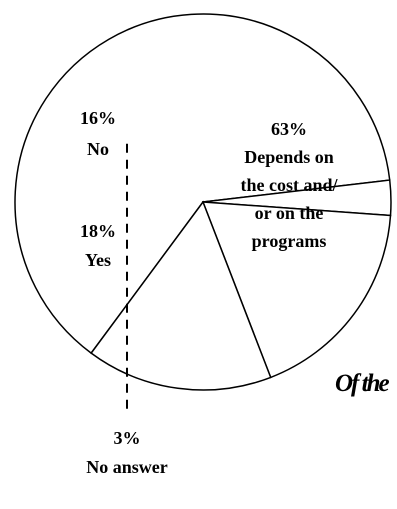 The image size is (397, 509). What do you see at coordinates (362, 383) in the screenshot?
I see `partial-caption-text: Of the` at bounding box center [362, 383].